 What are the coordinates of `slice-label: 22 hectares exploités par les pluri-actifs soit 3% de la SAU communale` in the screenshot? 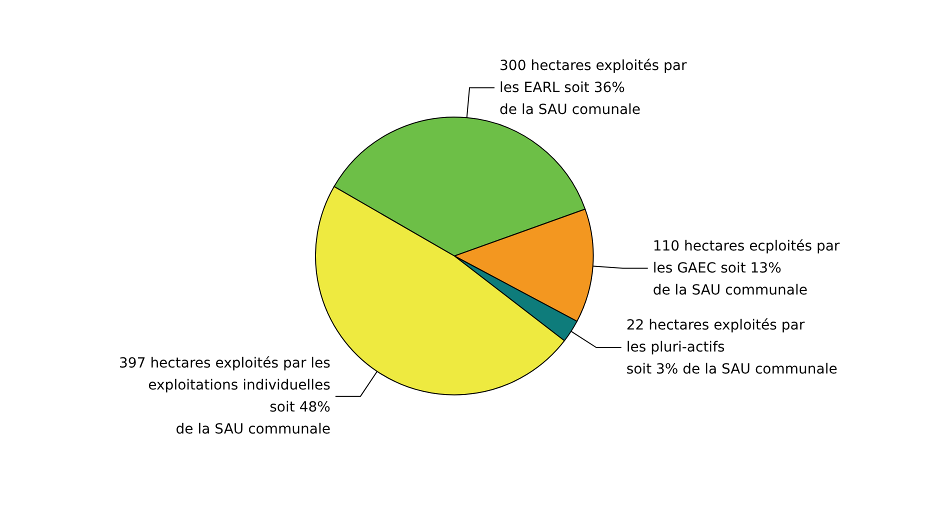 It's located at (732, 348).